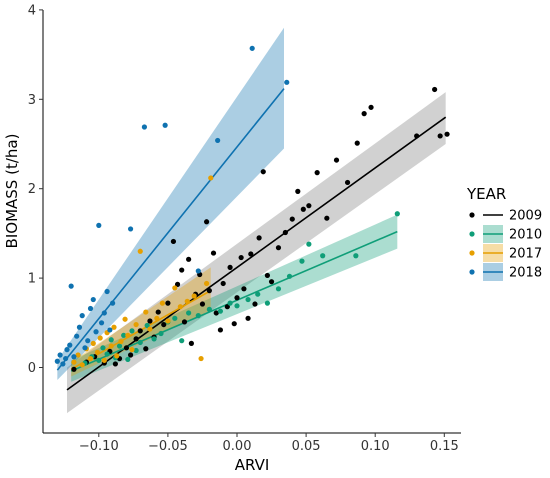  I want to click on legend: YEAR 2009 2010 2017 2018, so click(504, 233).